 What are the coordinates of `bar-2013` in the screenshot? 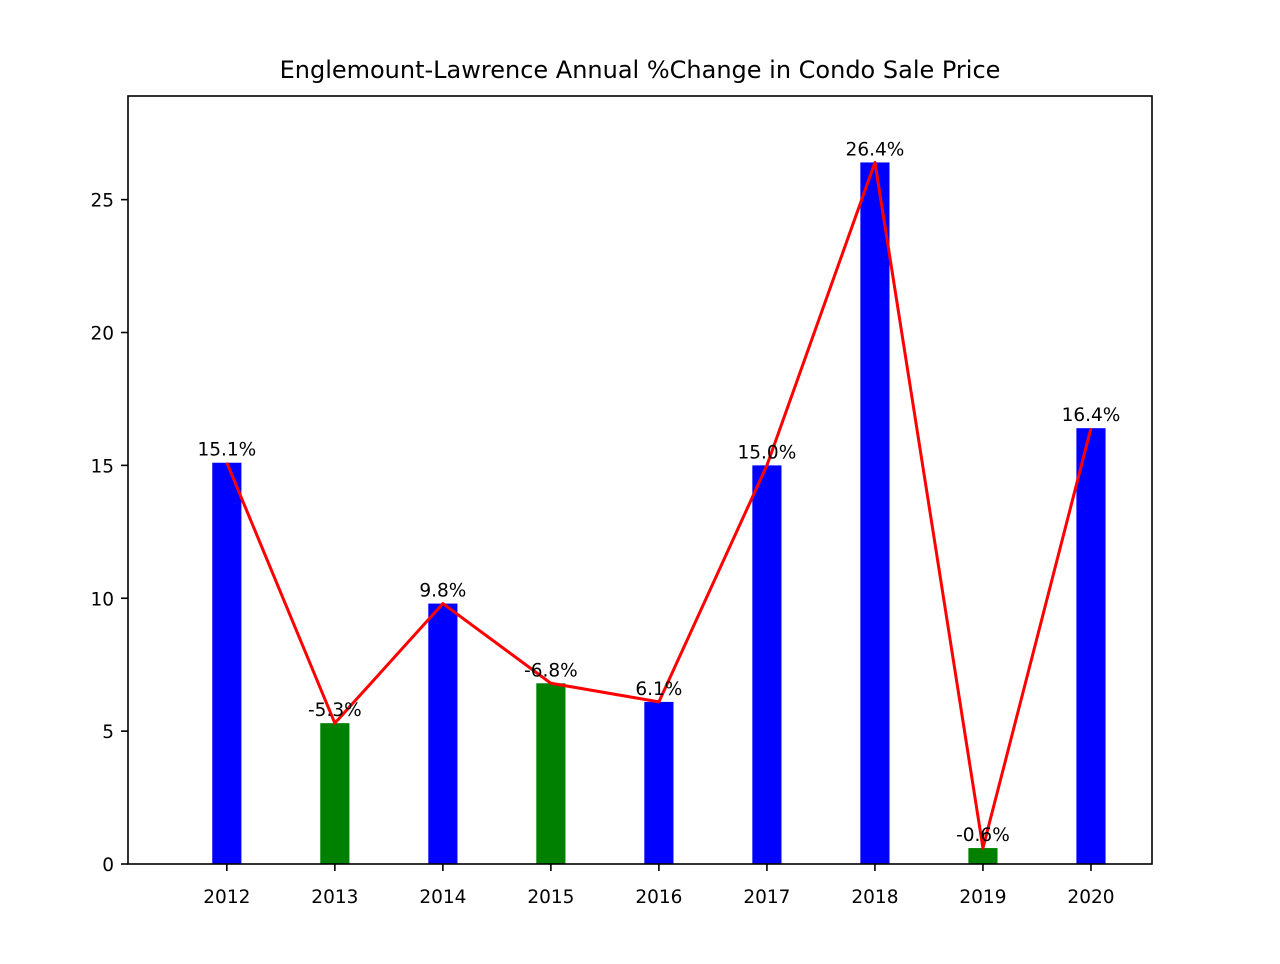 It's located at (335, 793).